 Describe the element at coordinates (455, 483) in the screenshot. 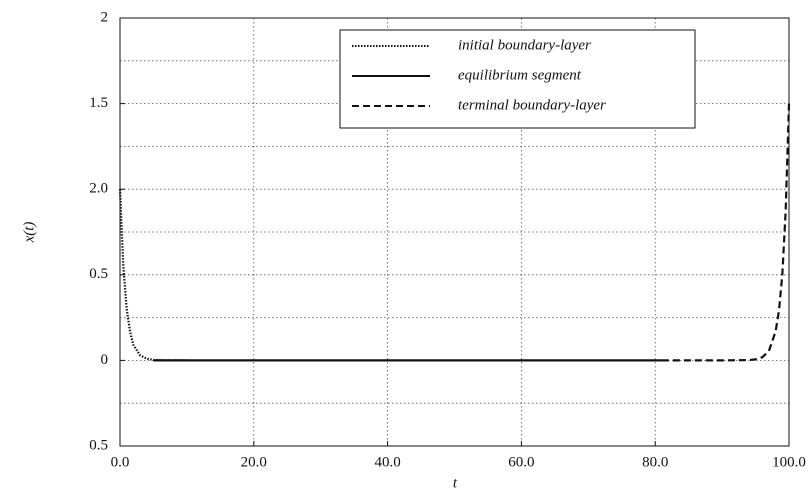

I see `x-axis-label: t` at that location.